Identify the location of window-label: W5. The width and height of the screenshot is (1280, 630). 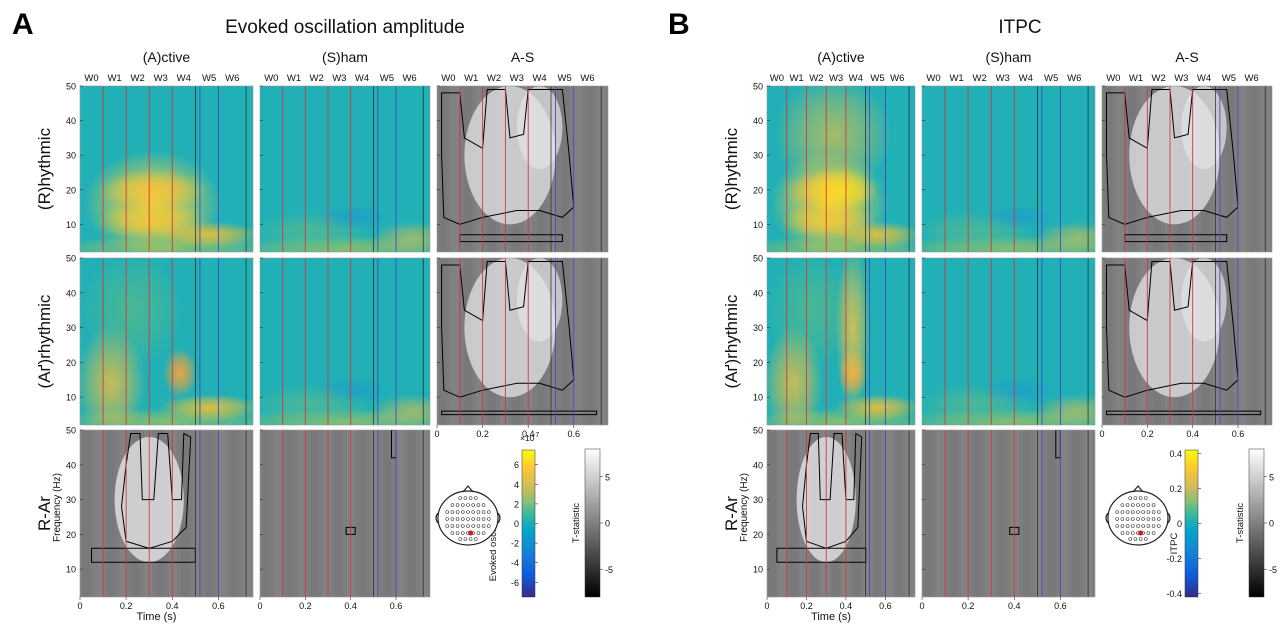
(209, 78).